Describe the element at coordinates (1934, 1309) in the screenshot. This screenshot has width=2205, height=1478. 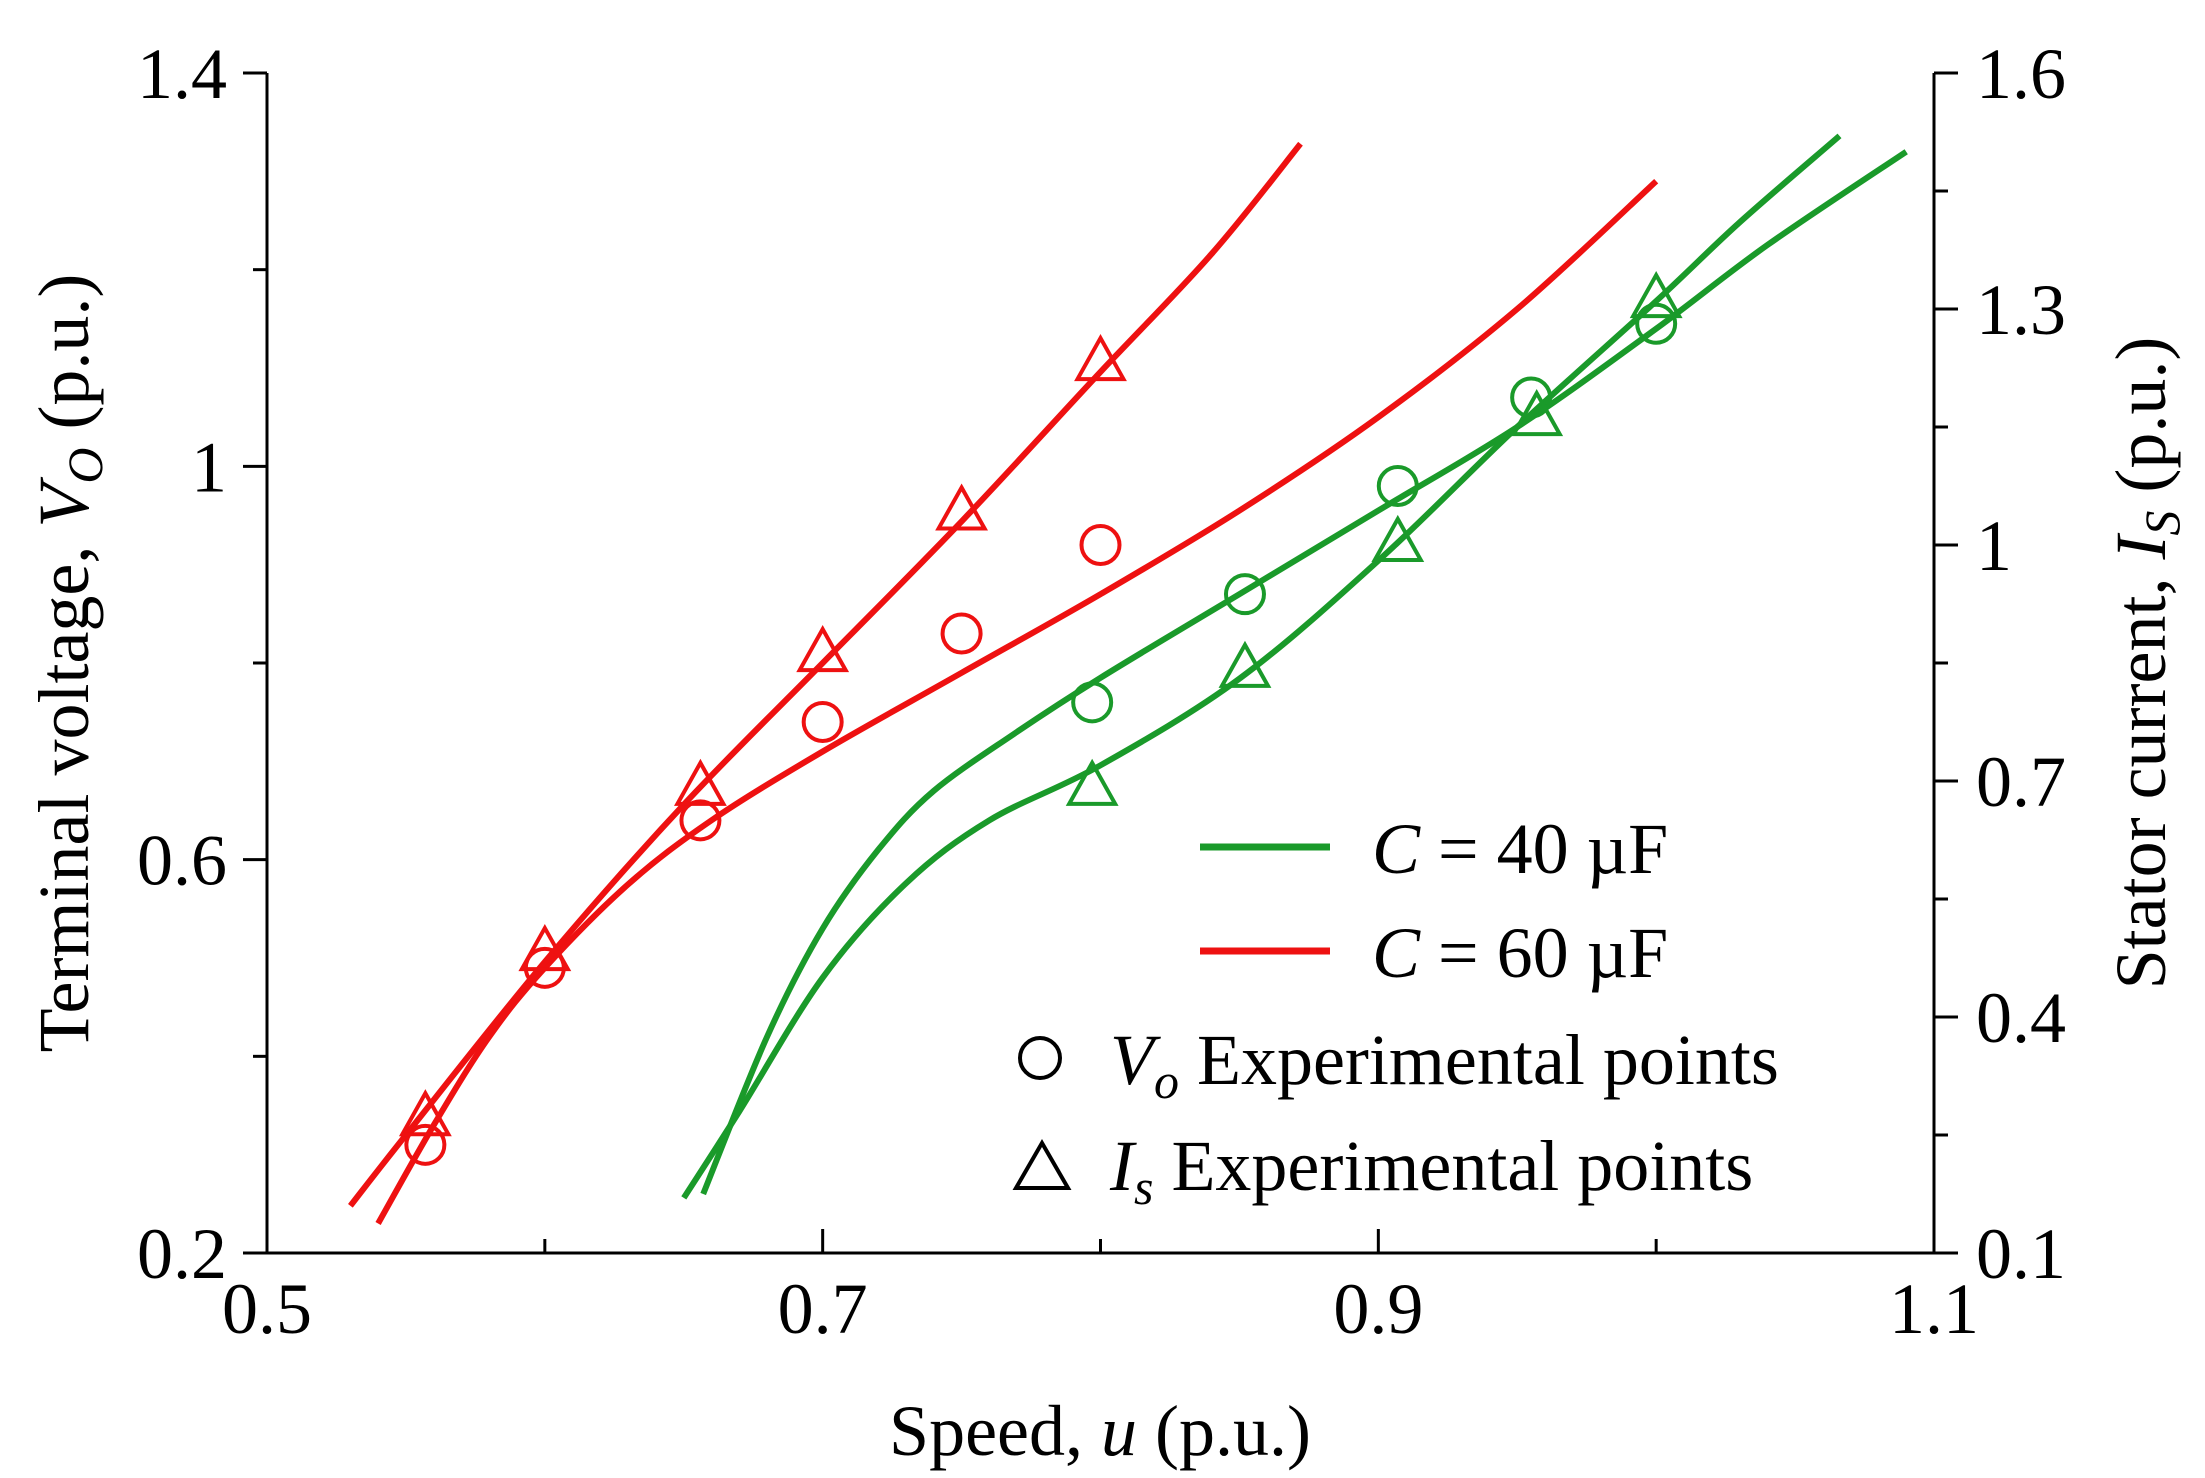
I see `x-tick-label: 1.1` at that location.